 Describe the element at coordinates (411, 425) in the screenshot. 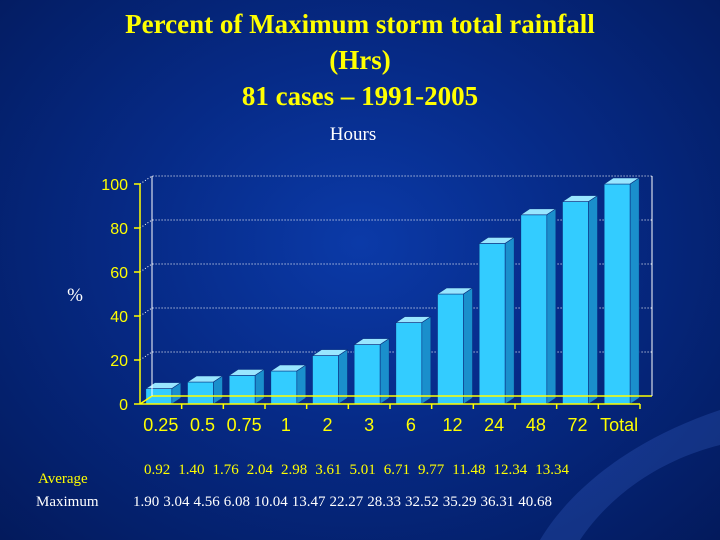

I see `x-tick-label: 6` at that location.